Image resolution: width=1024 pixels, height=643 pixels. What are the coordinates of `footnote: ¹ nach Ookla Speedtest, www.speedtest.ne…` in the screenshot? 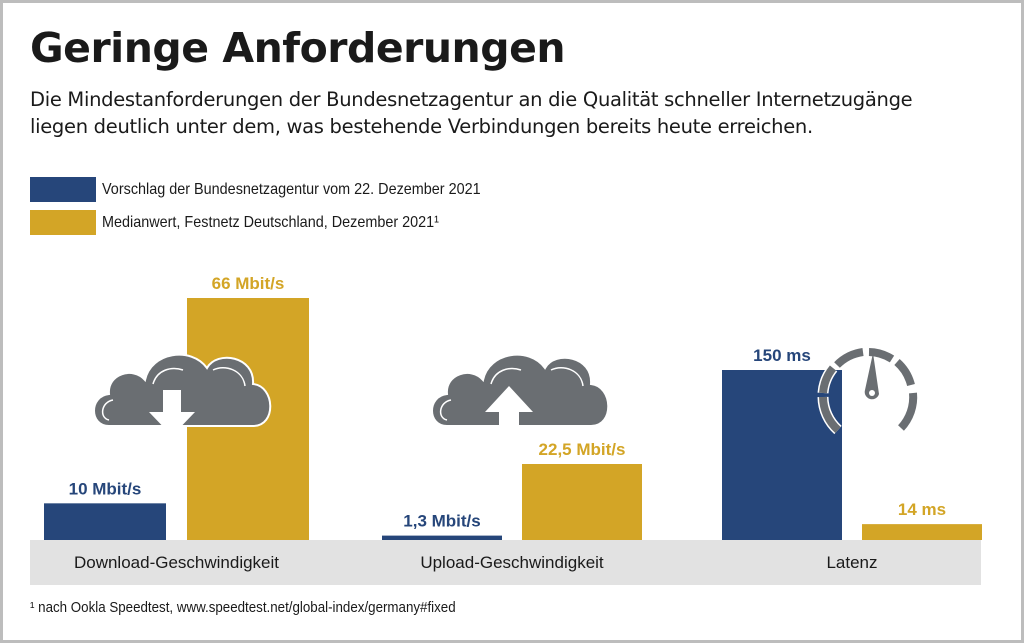 It's located at (243, 608).